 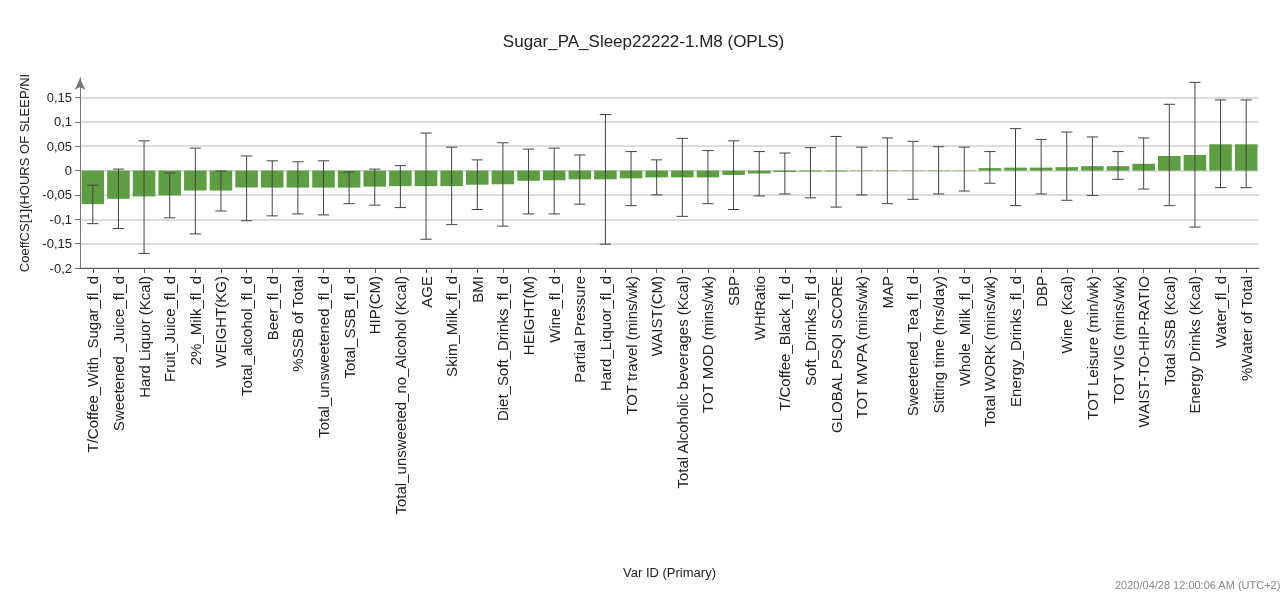 I want to click on x-tick-label: Hard_Liquor_fl_d, so click(x=605, y=334).